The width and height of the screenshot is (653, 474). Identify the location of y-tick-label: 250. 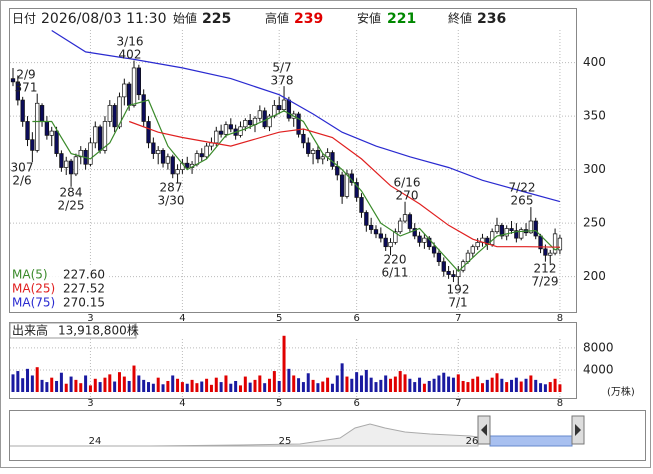
(594, 223).